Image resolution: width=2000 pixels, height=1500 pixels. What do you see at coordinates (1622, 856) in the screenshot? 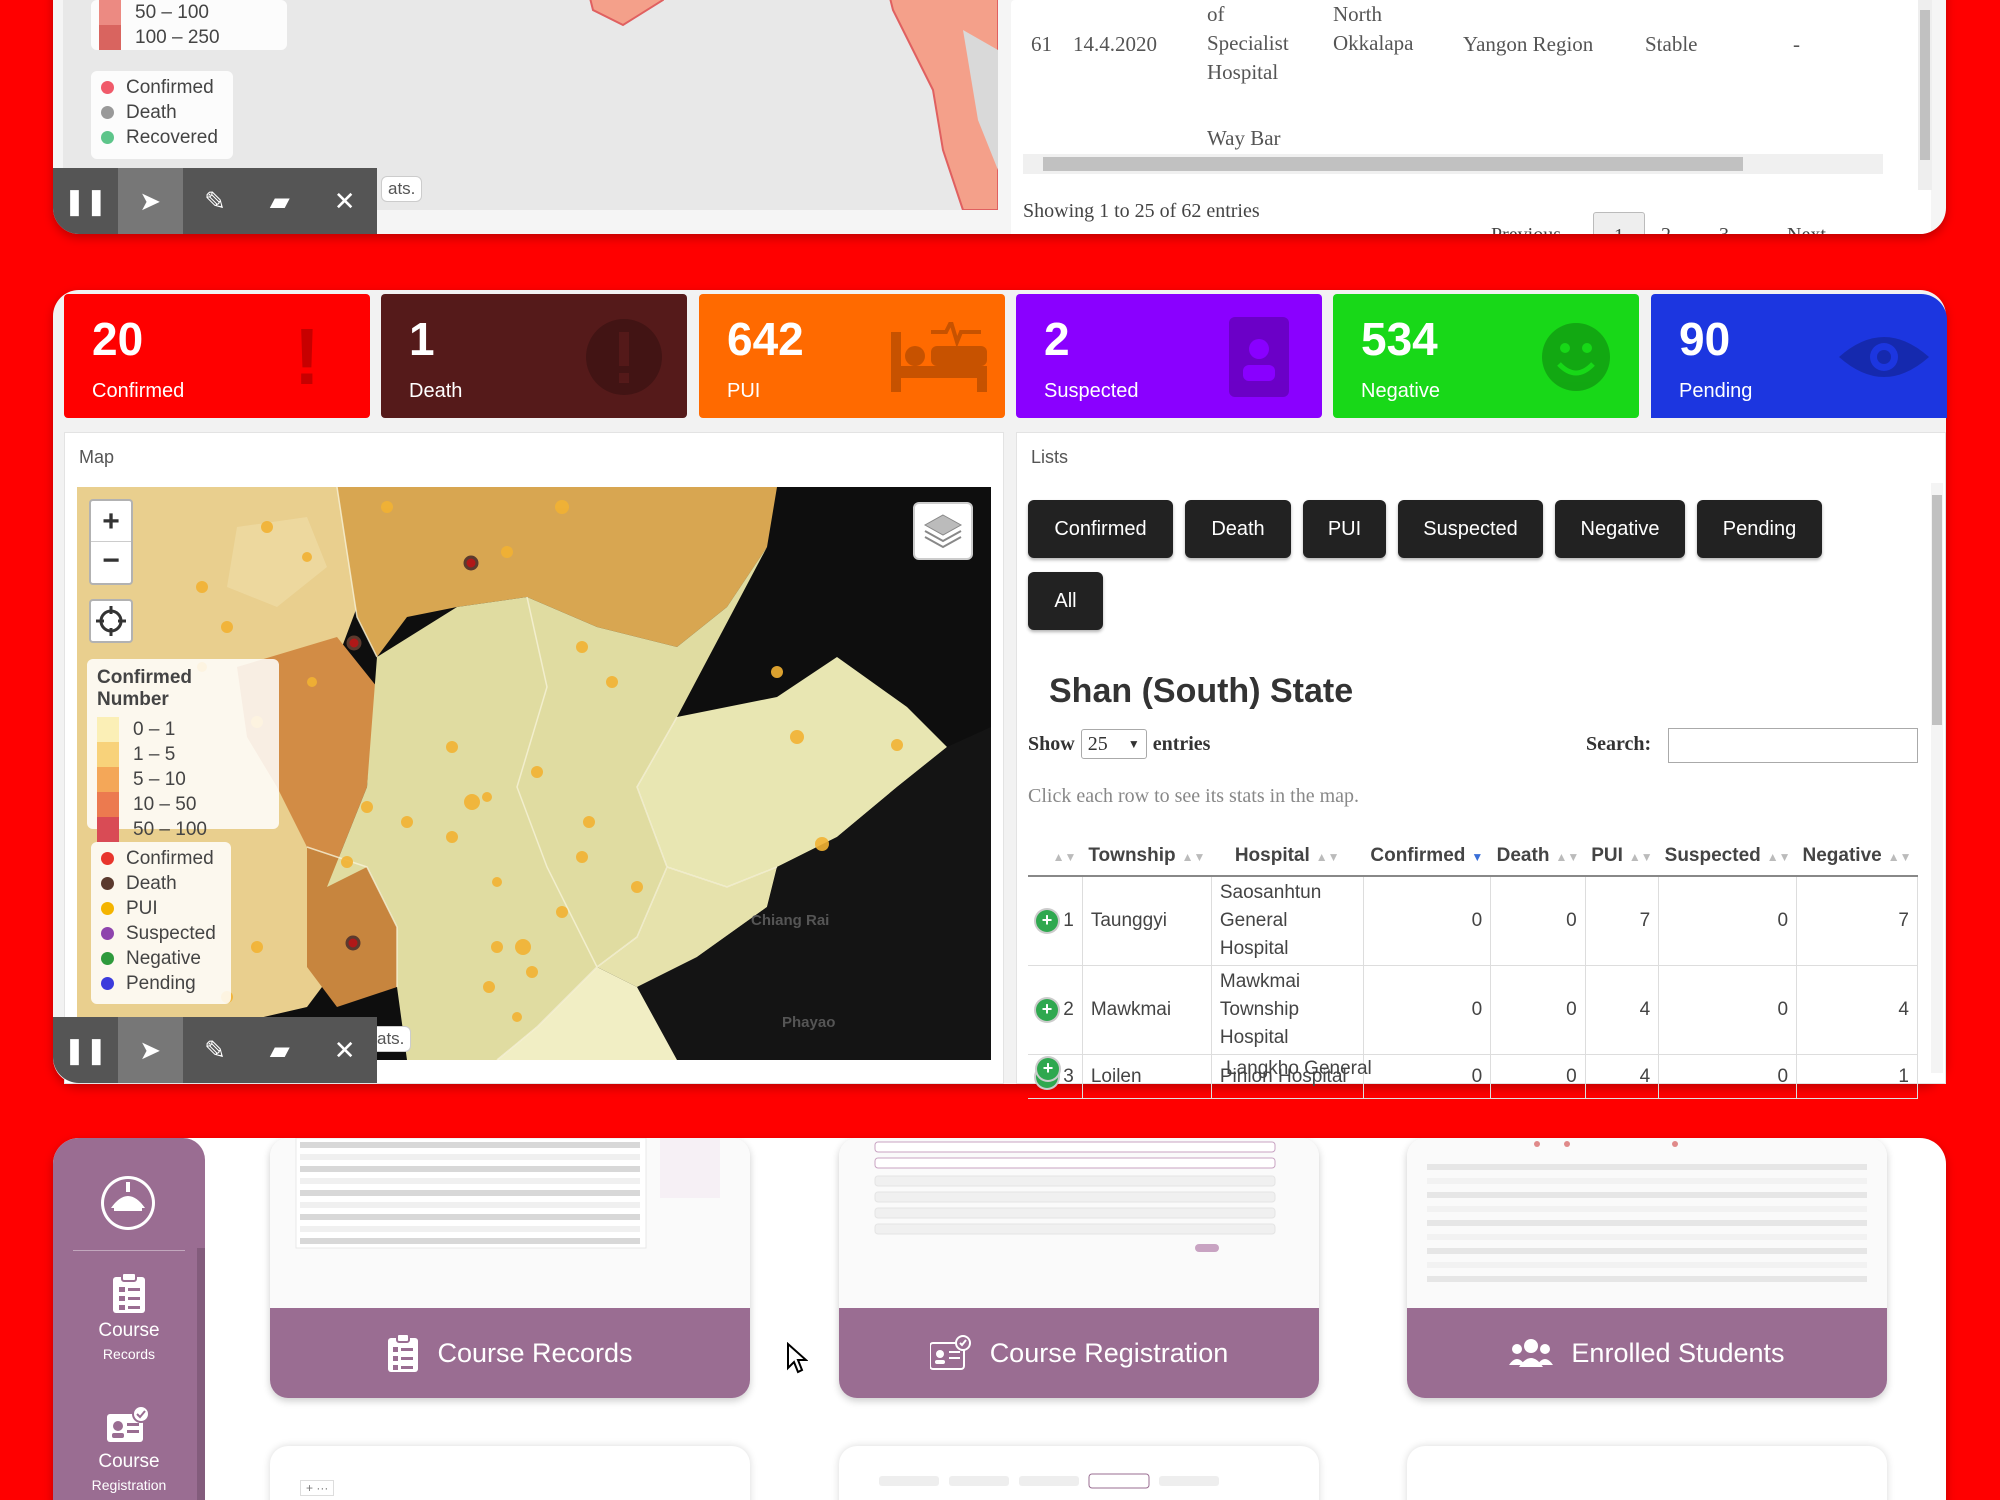
I see `col-pui: PUI ▲▼` at bounding box center [1622, 856].